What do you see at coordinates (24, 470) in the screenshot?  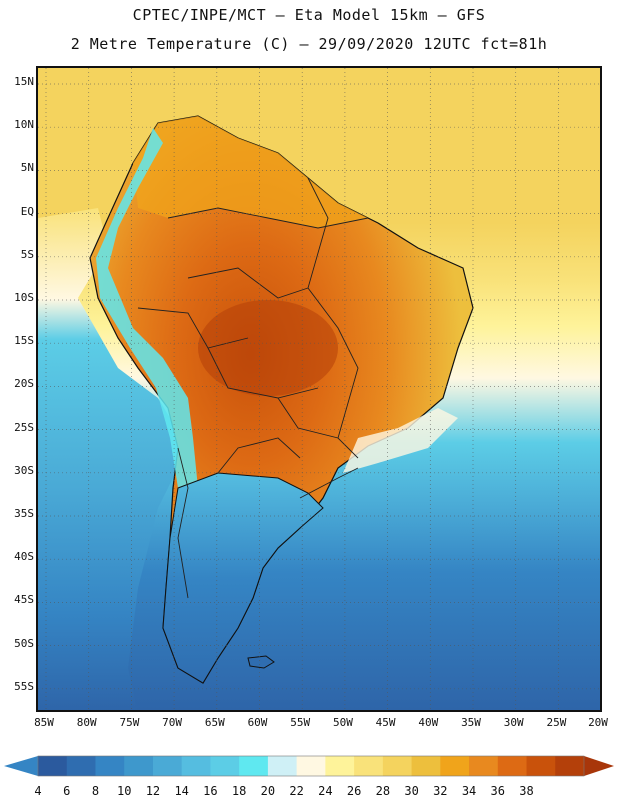 I see `latitude-tick-label: 30S` at bounding box center [24, 470].